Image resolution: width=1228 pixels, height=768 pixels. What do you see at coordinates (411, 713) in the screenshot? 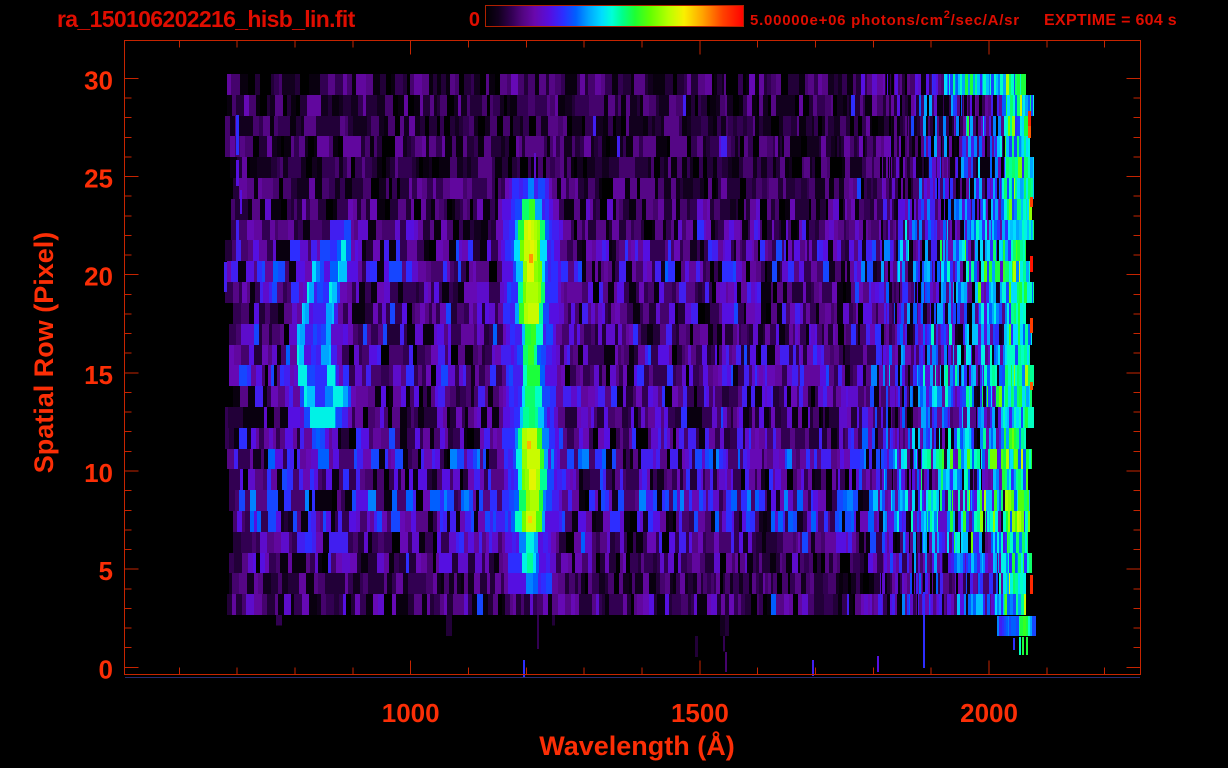
I see `svg-text: 1000` at bounding box center [411, 713].